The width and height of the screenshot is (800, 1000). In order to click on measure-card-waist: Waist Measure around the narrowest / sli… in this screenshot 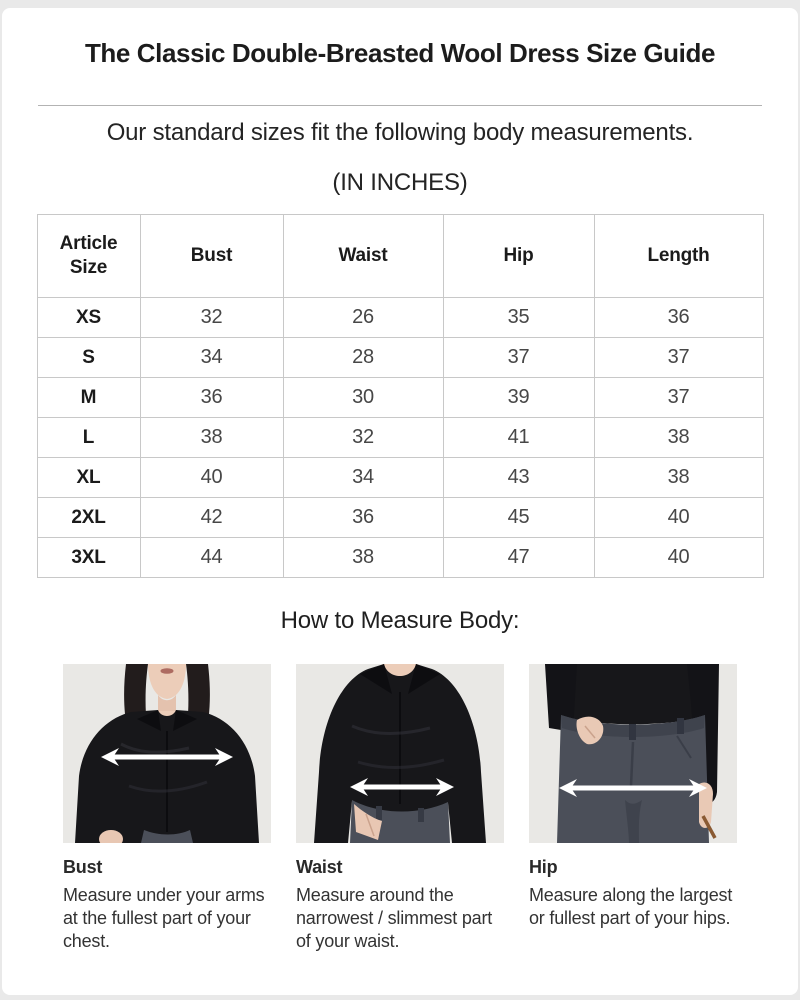, I will do `click(400, 808)`.